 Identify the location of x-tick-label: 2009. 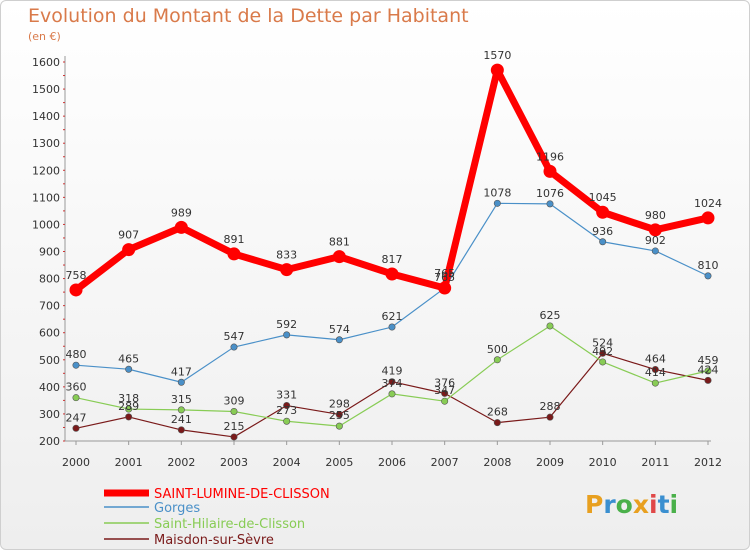
(550, 462).